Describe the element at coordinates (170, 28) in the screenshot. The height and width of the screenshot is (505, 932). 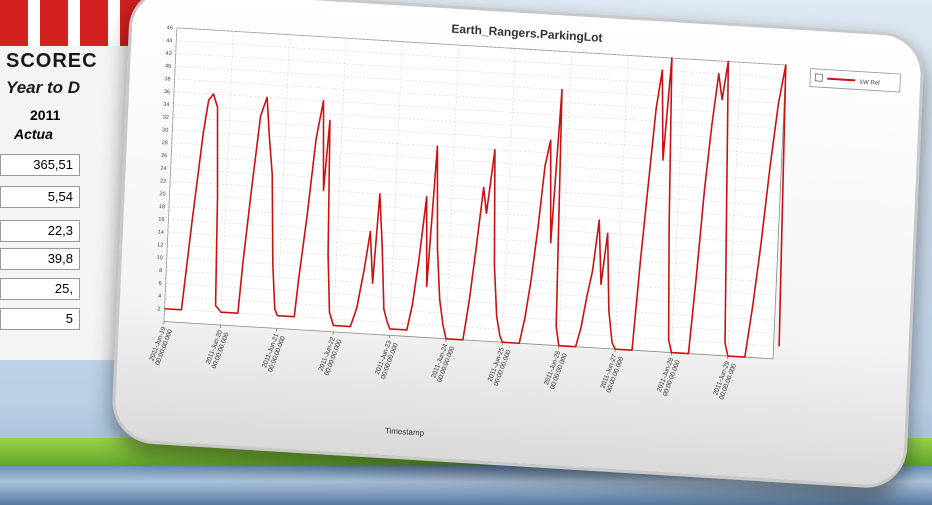
I see `y-tick-label: 46` at that location.